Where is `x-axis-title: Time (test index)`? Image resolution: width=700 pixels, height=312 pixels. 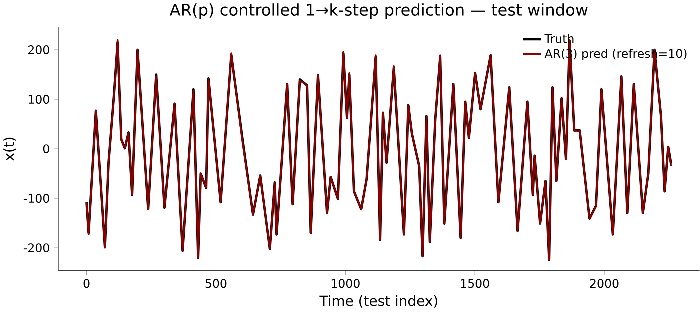
x-axis-title: Time (test index) is located at coordinates (379, 302).